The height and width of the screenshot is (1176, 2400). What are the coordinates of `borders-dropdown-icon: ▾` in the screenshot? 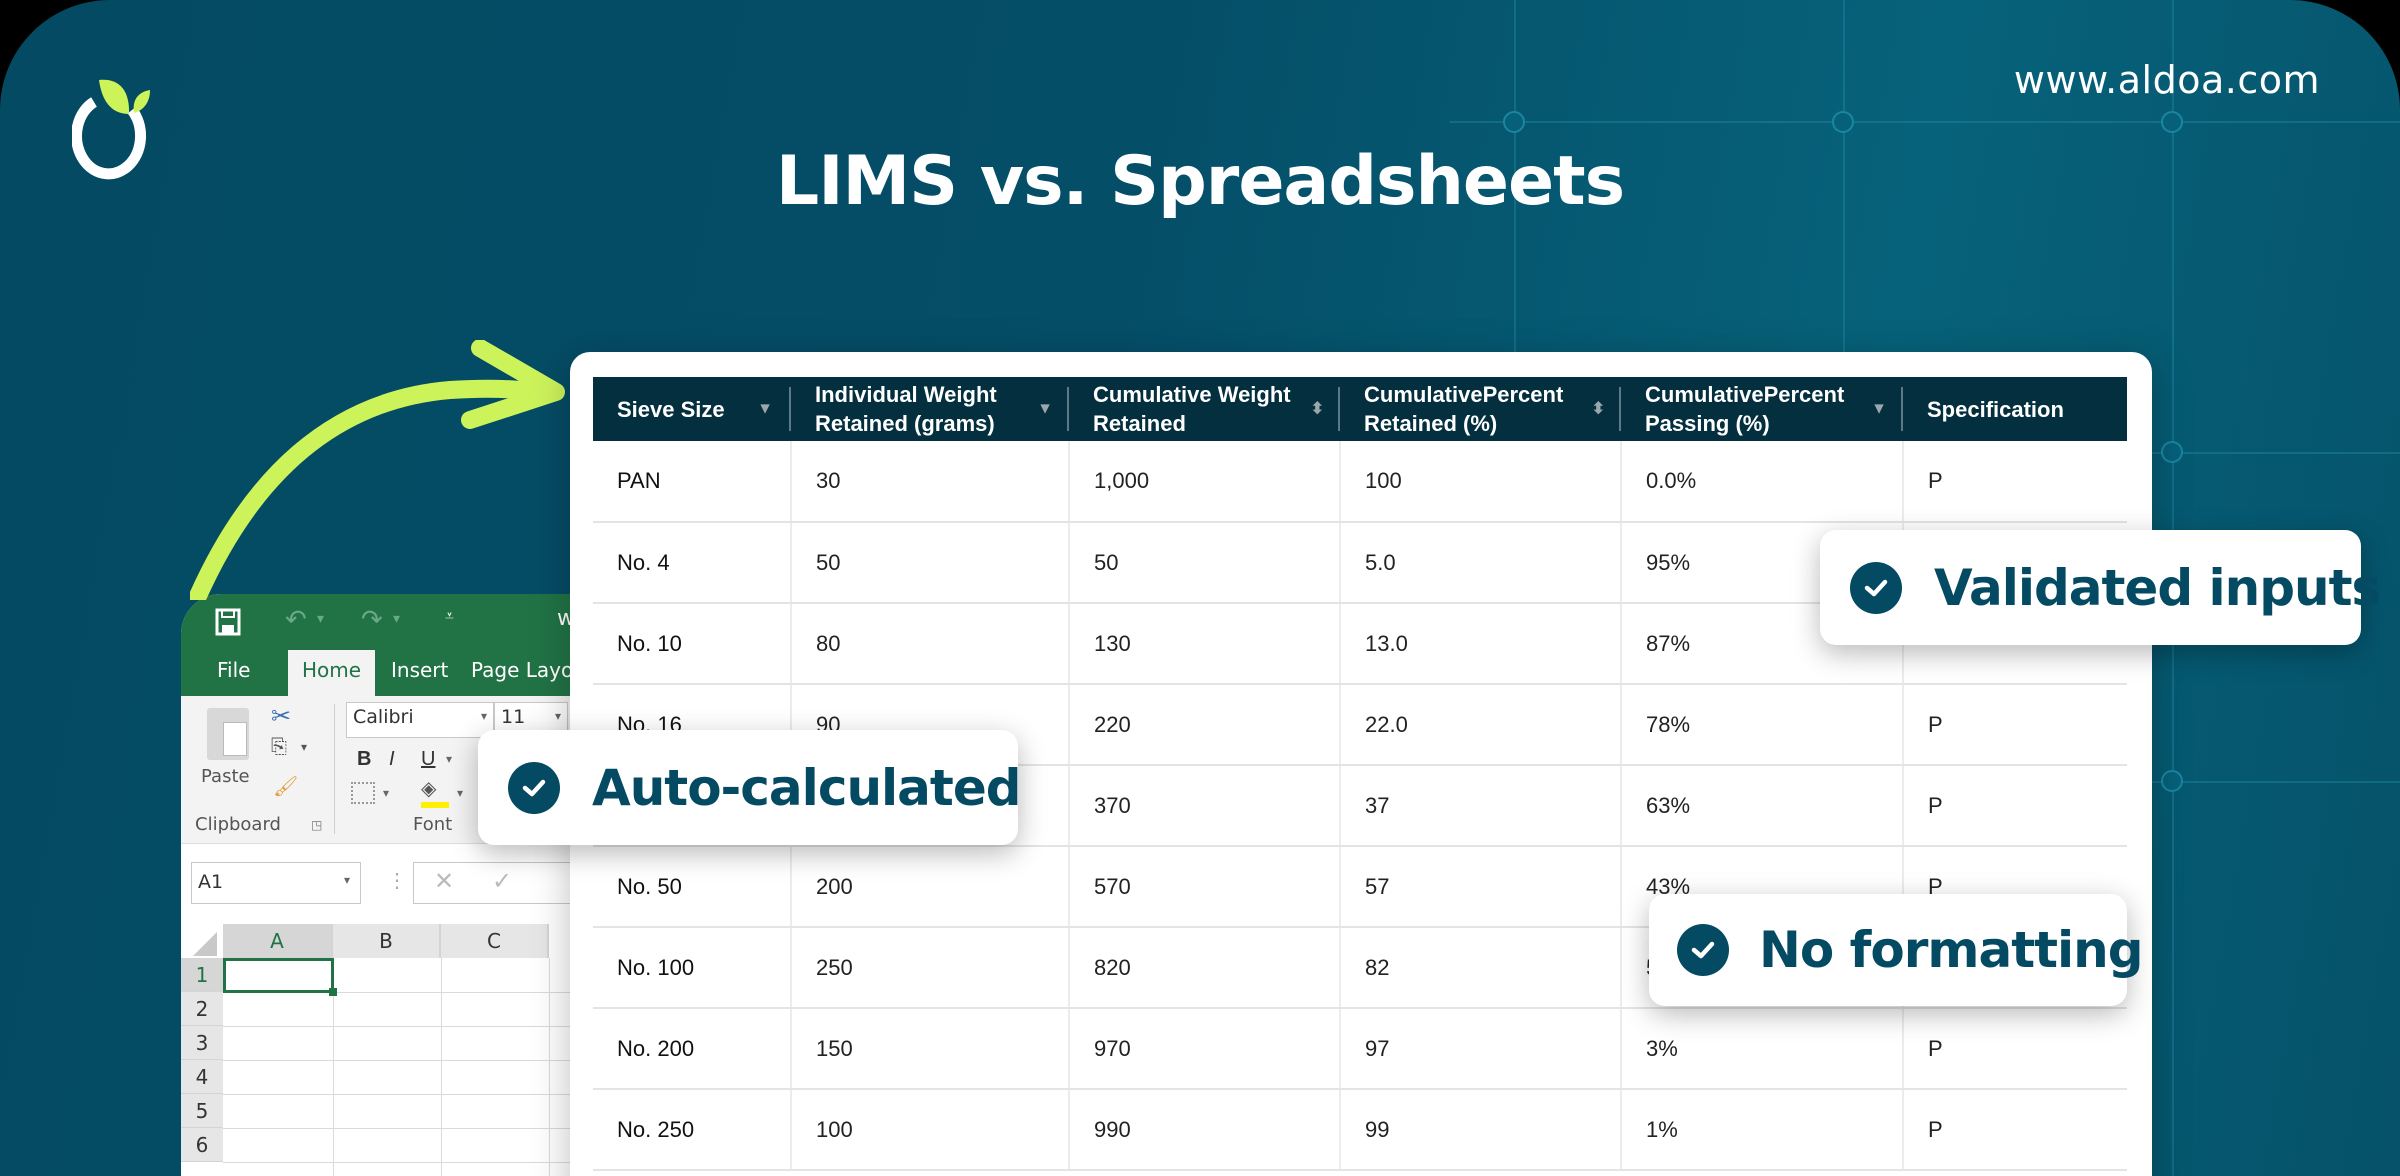 It's located at (386, 793).